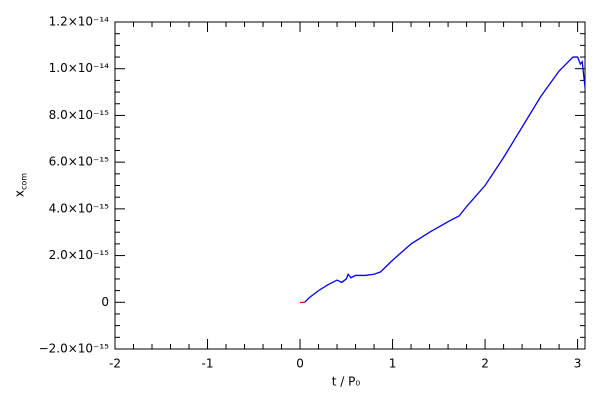  Describe the element at coordinates (115, 364) in the screenshot. I see `x-tick-label: -2` at that location.